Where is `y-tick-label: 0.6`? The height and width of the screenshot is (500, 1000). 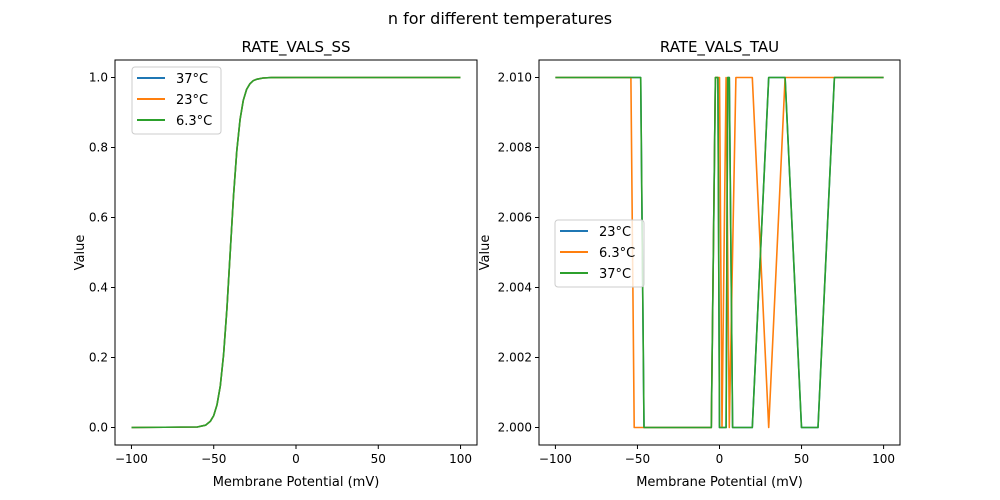
y-tick-label: 0.6 is located at coordinates (98, 218).